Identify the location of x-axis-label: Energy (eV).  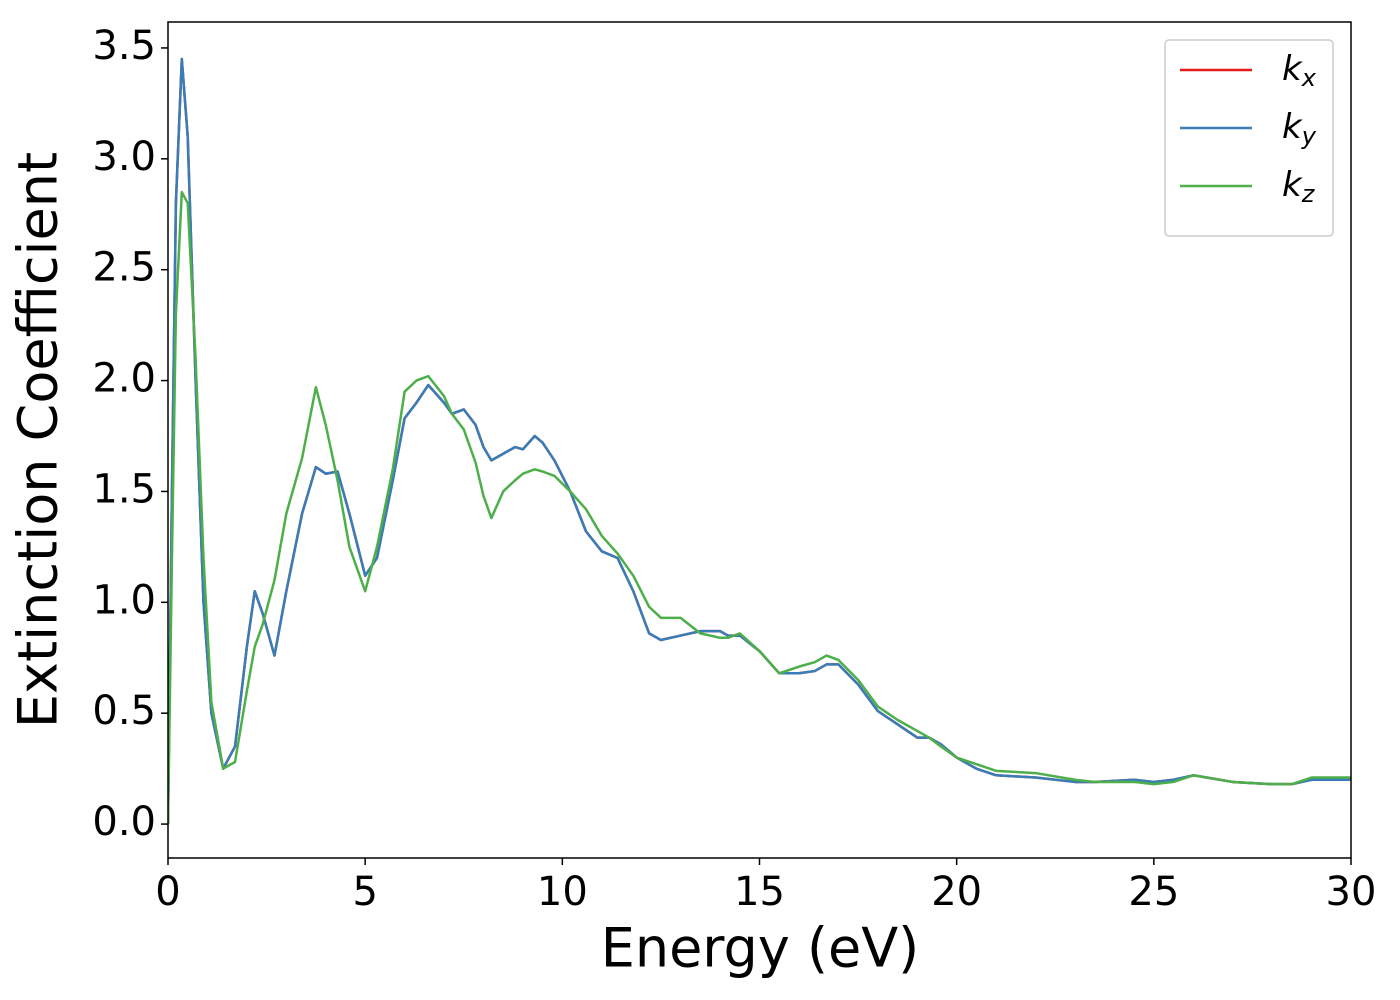
(760, 948).